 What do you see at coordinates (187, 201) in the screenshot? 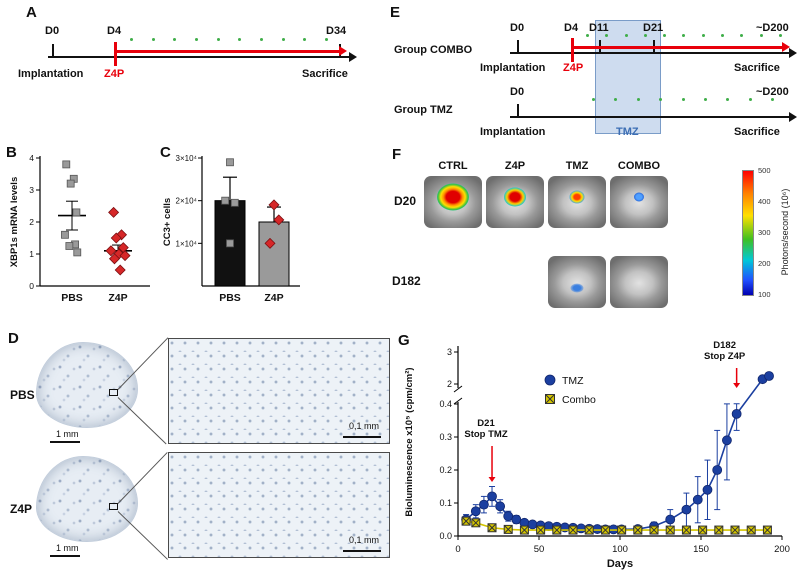
I see `svg-text: 2×10⁴` at bounding box center [187, 201].